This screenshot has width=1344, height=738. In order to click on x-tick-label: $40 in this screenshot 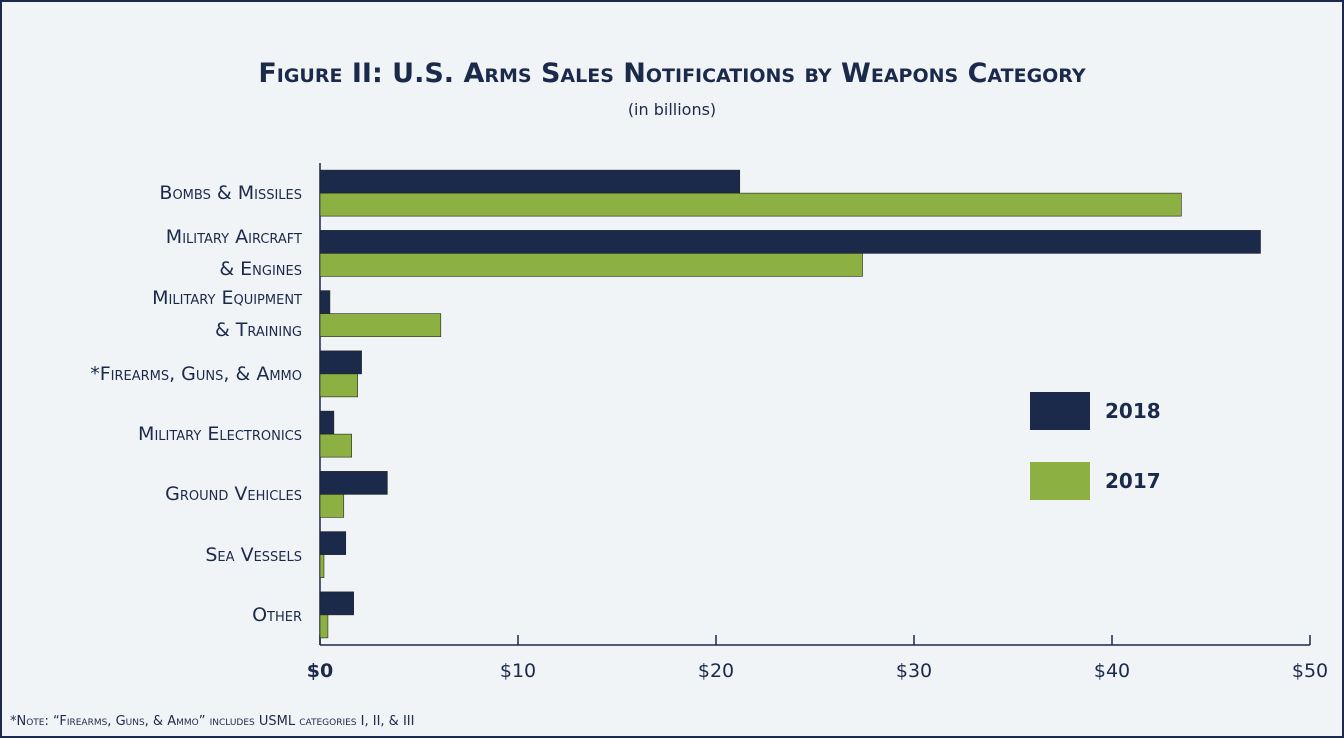, I will do `click(1112, 671)`.